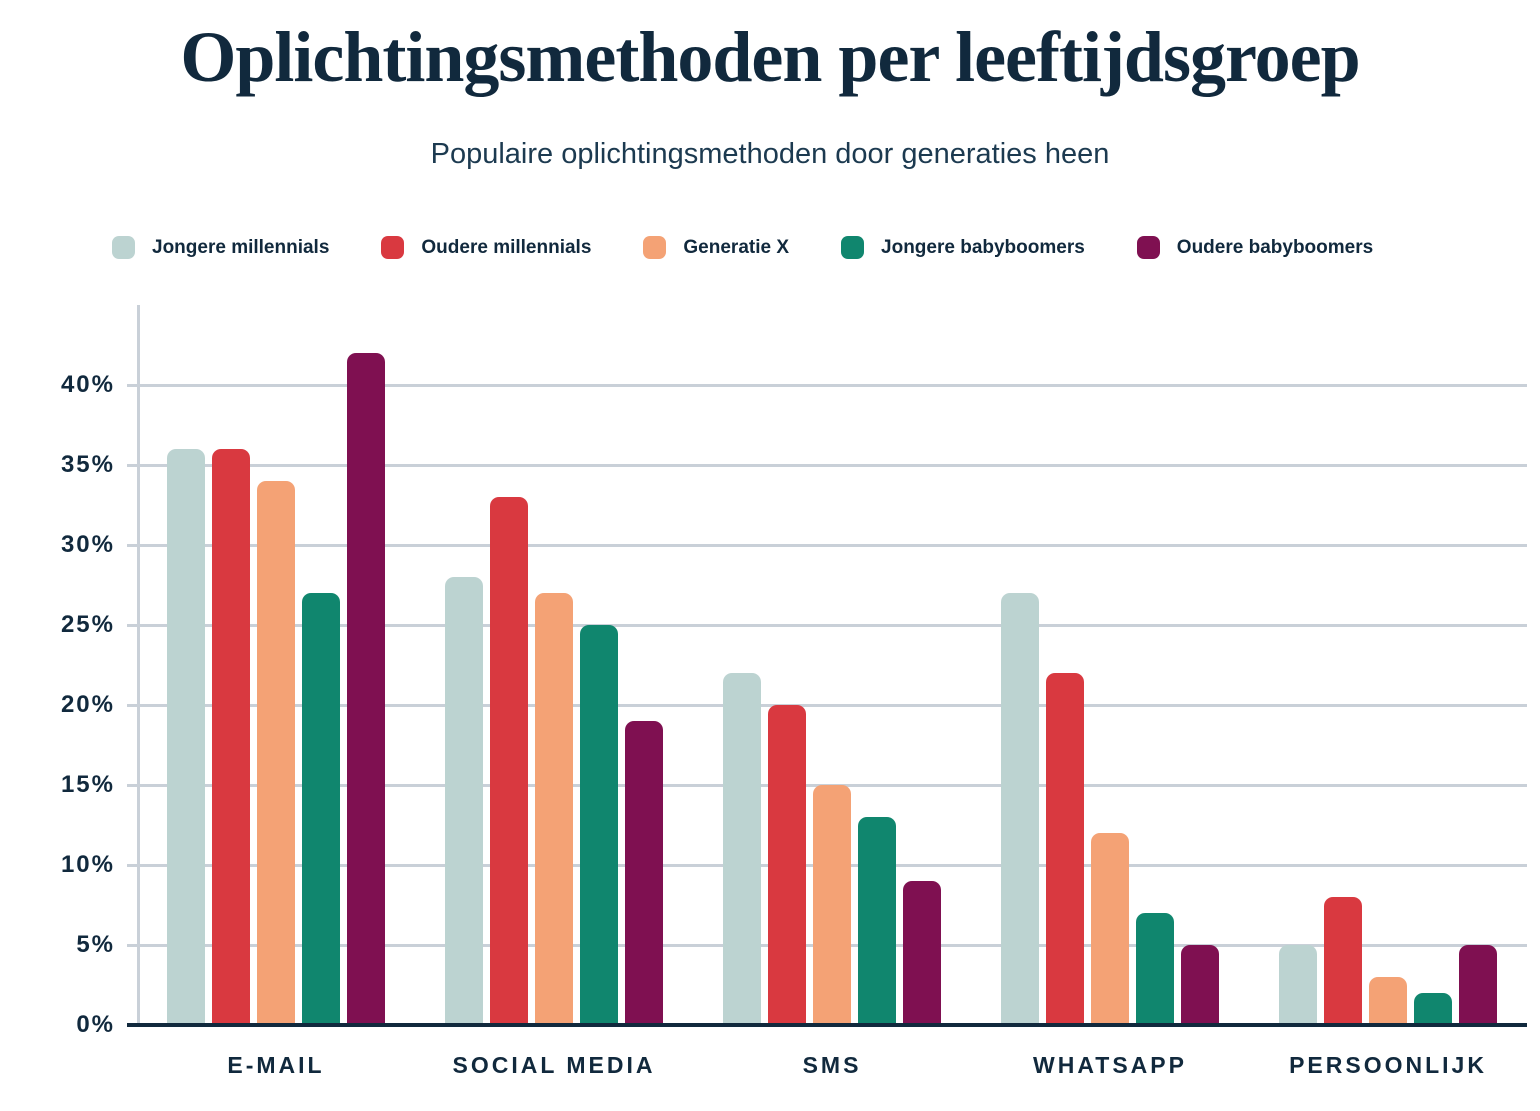  Describe the element at coordinates (138, 665) in the screenshot. I see `y-axis-line` at that location.